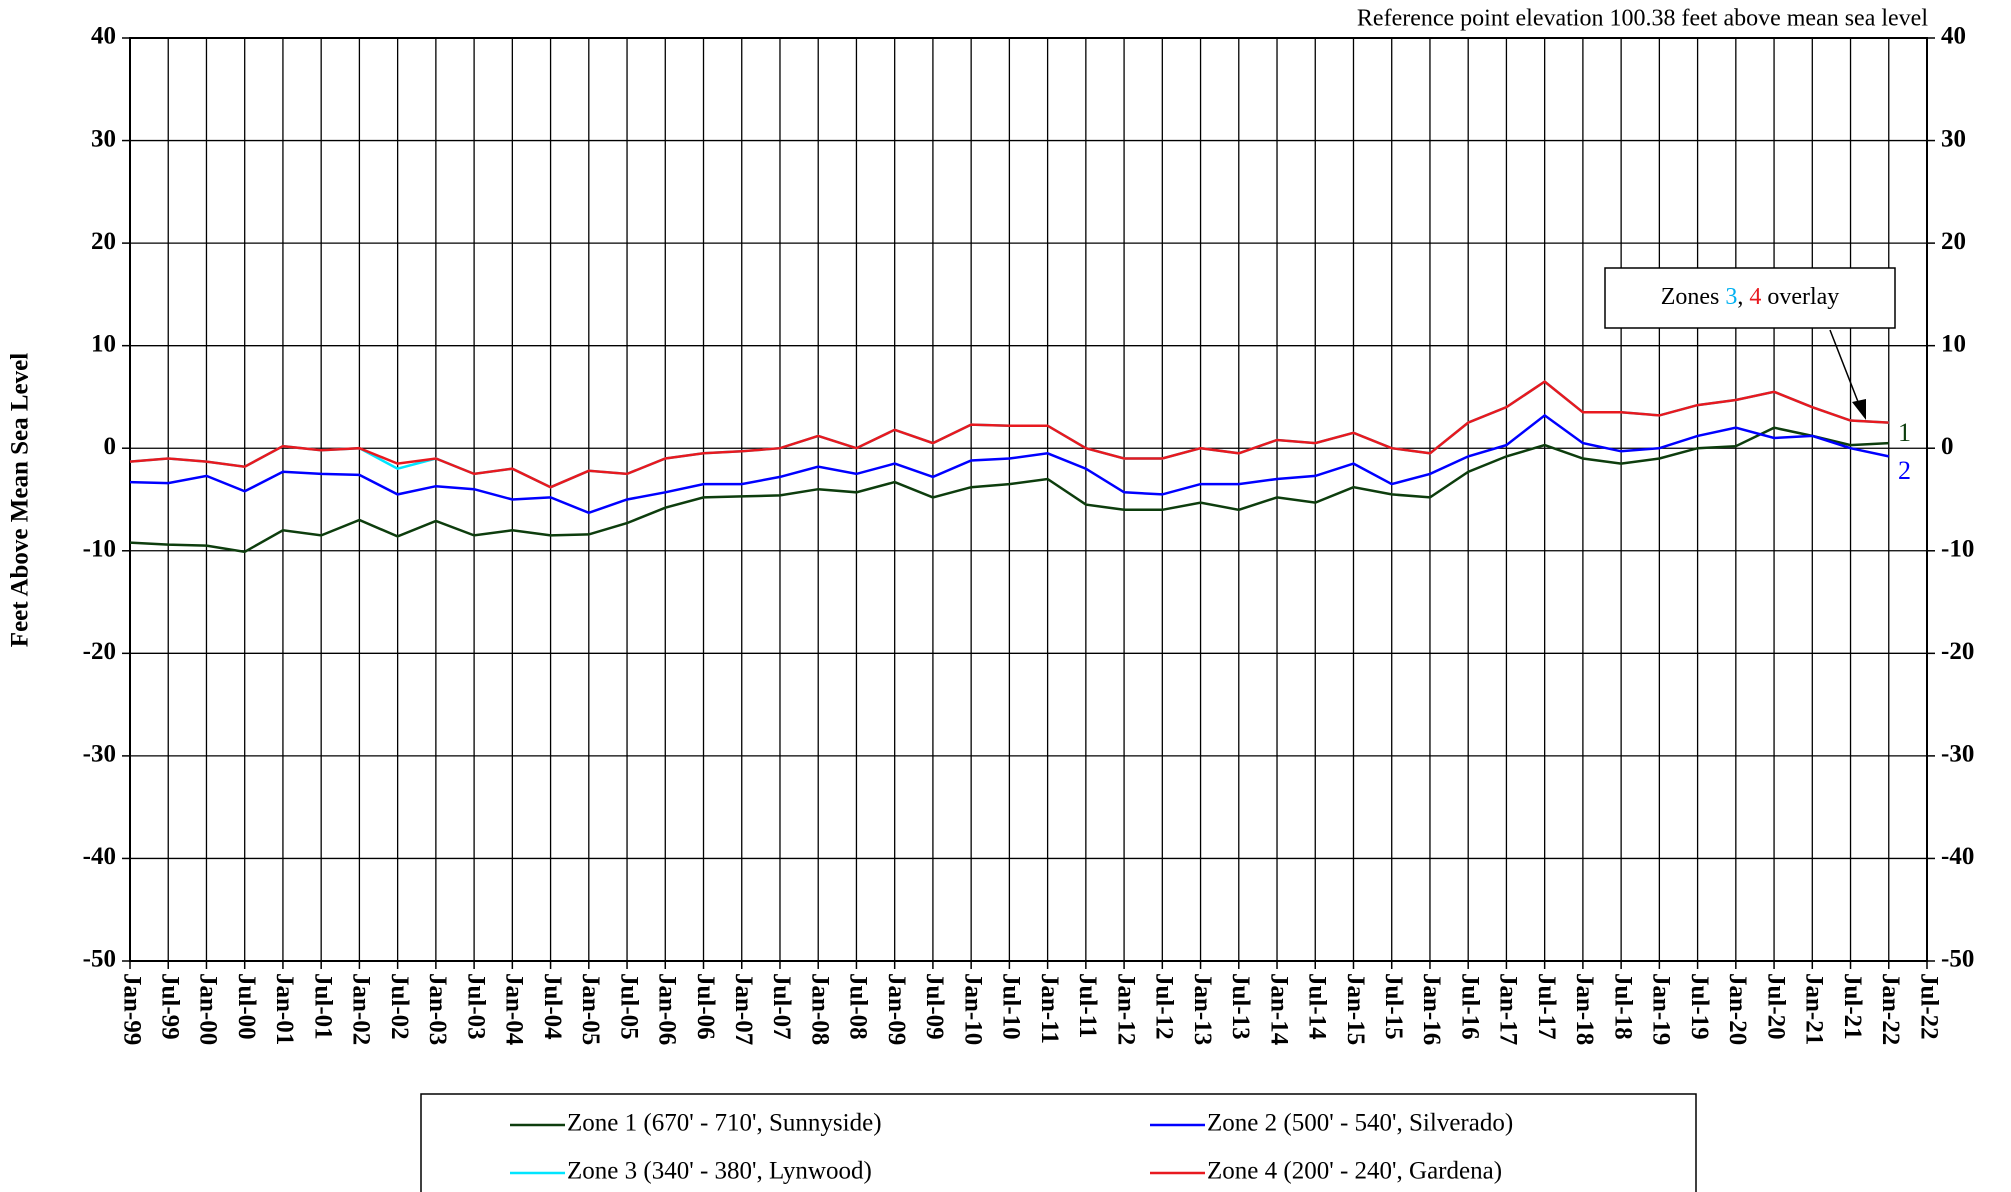 Image resolution: width=2011 pixels, height=1192 pixels. What do you see at coordinates (1393, 1006) in the screenshot?
I see `x-tick-label: Jul-15` at bounding box center [1393, 1006].